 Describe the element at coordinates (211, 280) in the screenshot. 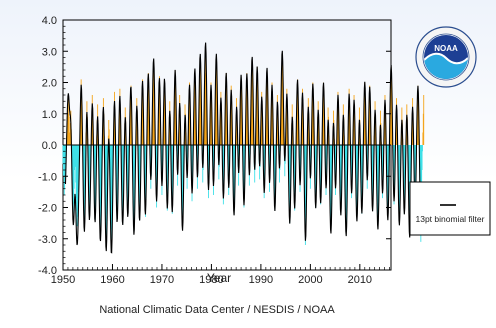

I see `x-tick-label: 1980` at that location.